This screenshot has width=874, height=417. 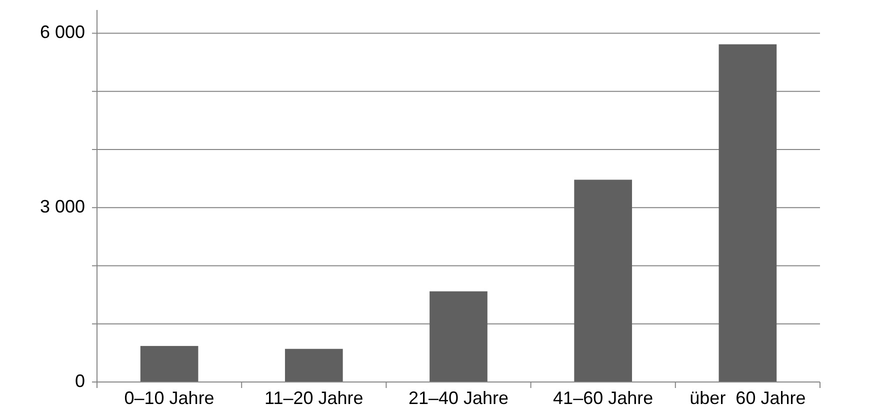 I want to click on x-tick-label: über 60 Jahre, so click(x=748, y=398).